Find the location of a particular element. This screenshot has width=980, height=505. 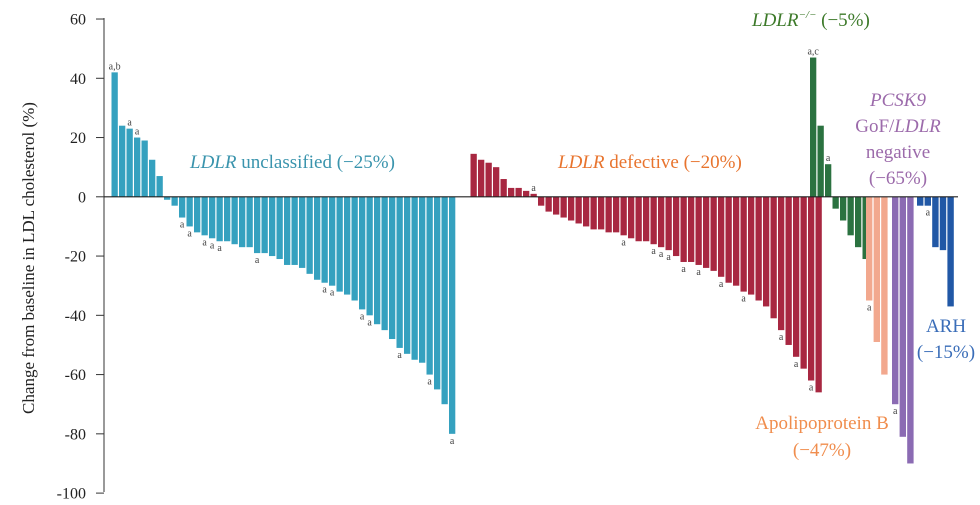

group-percent-arh: (−15%) is located at coordinates (946, 352).